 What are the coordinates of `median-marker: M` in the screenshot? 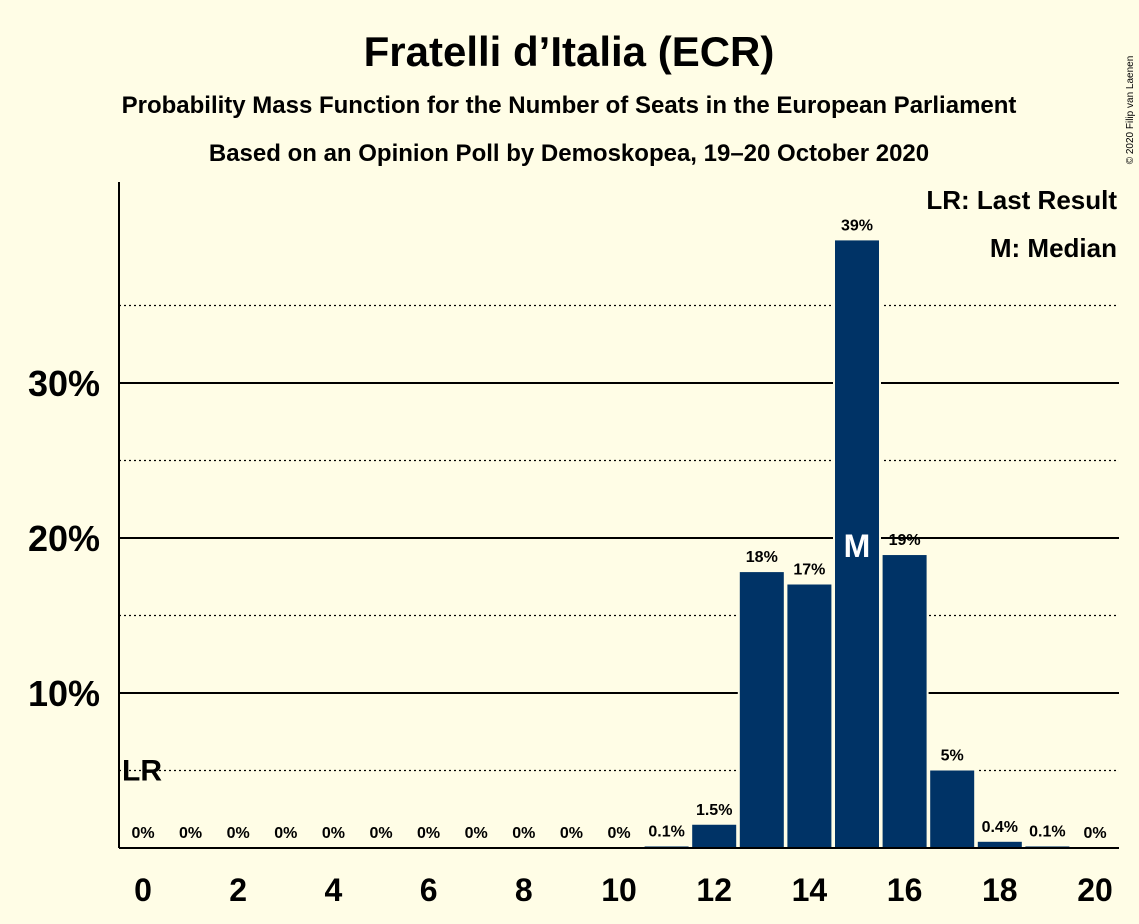 It's located at (857, 546).